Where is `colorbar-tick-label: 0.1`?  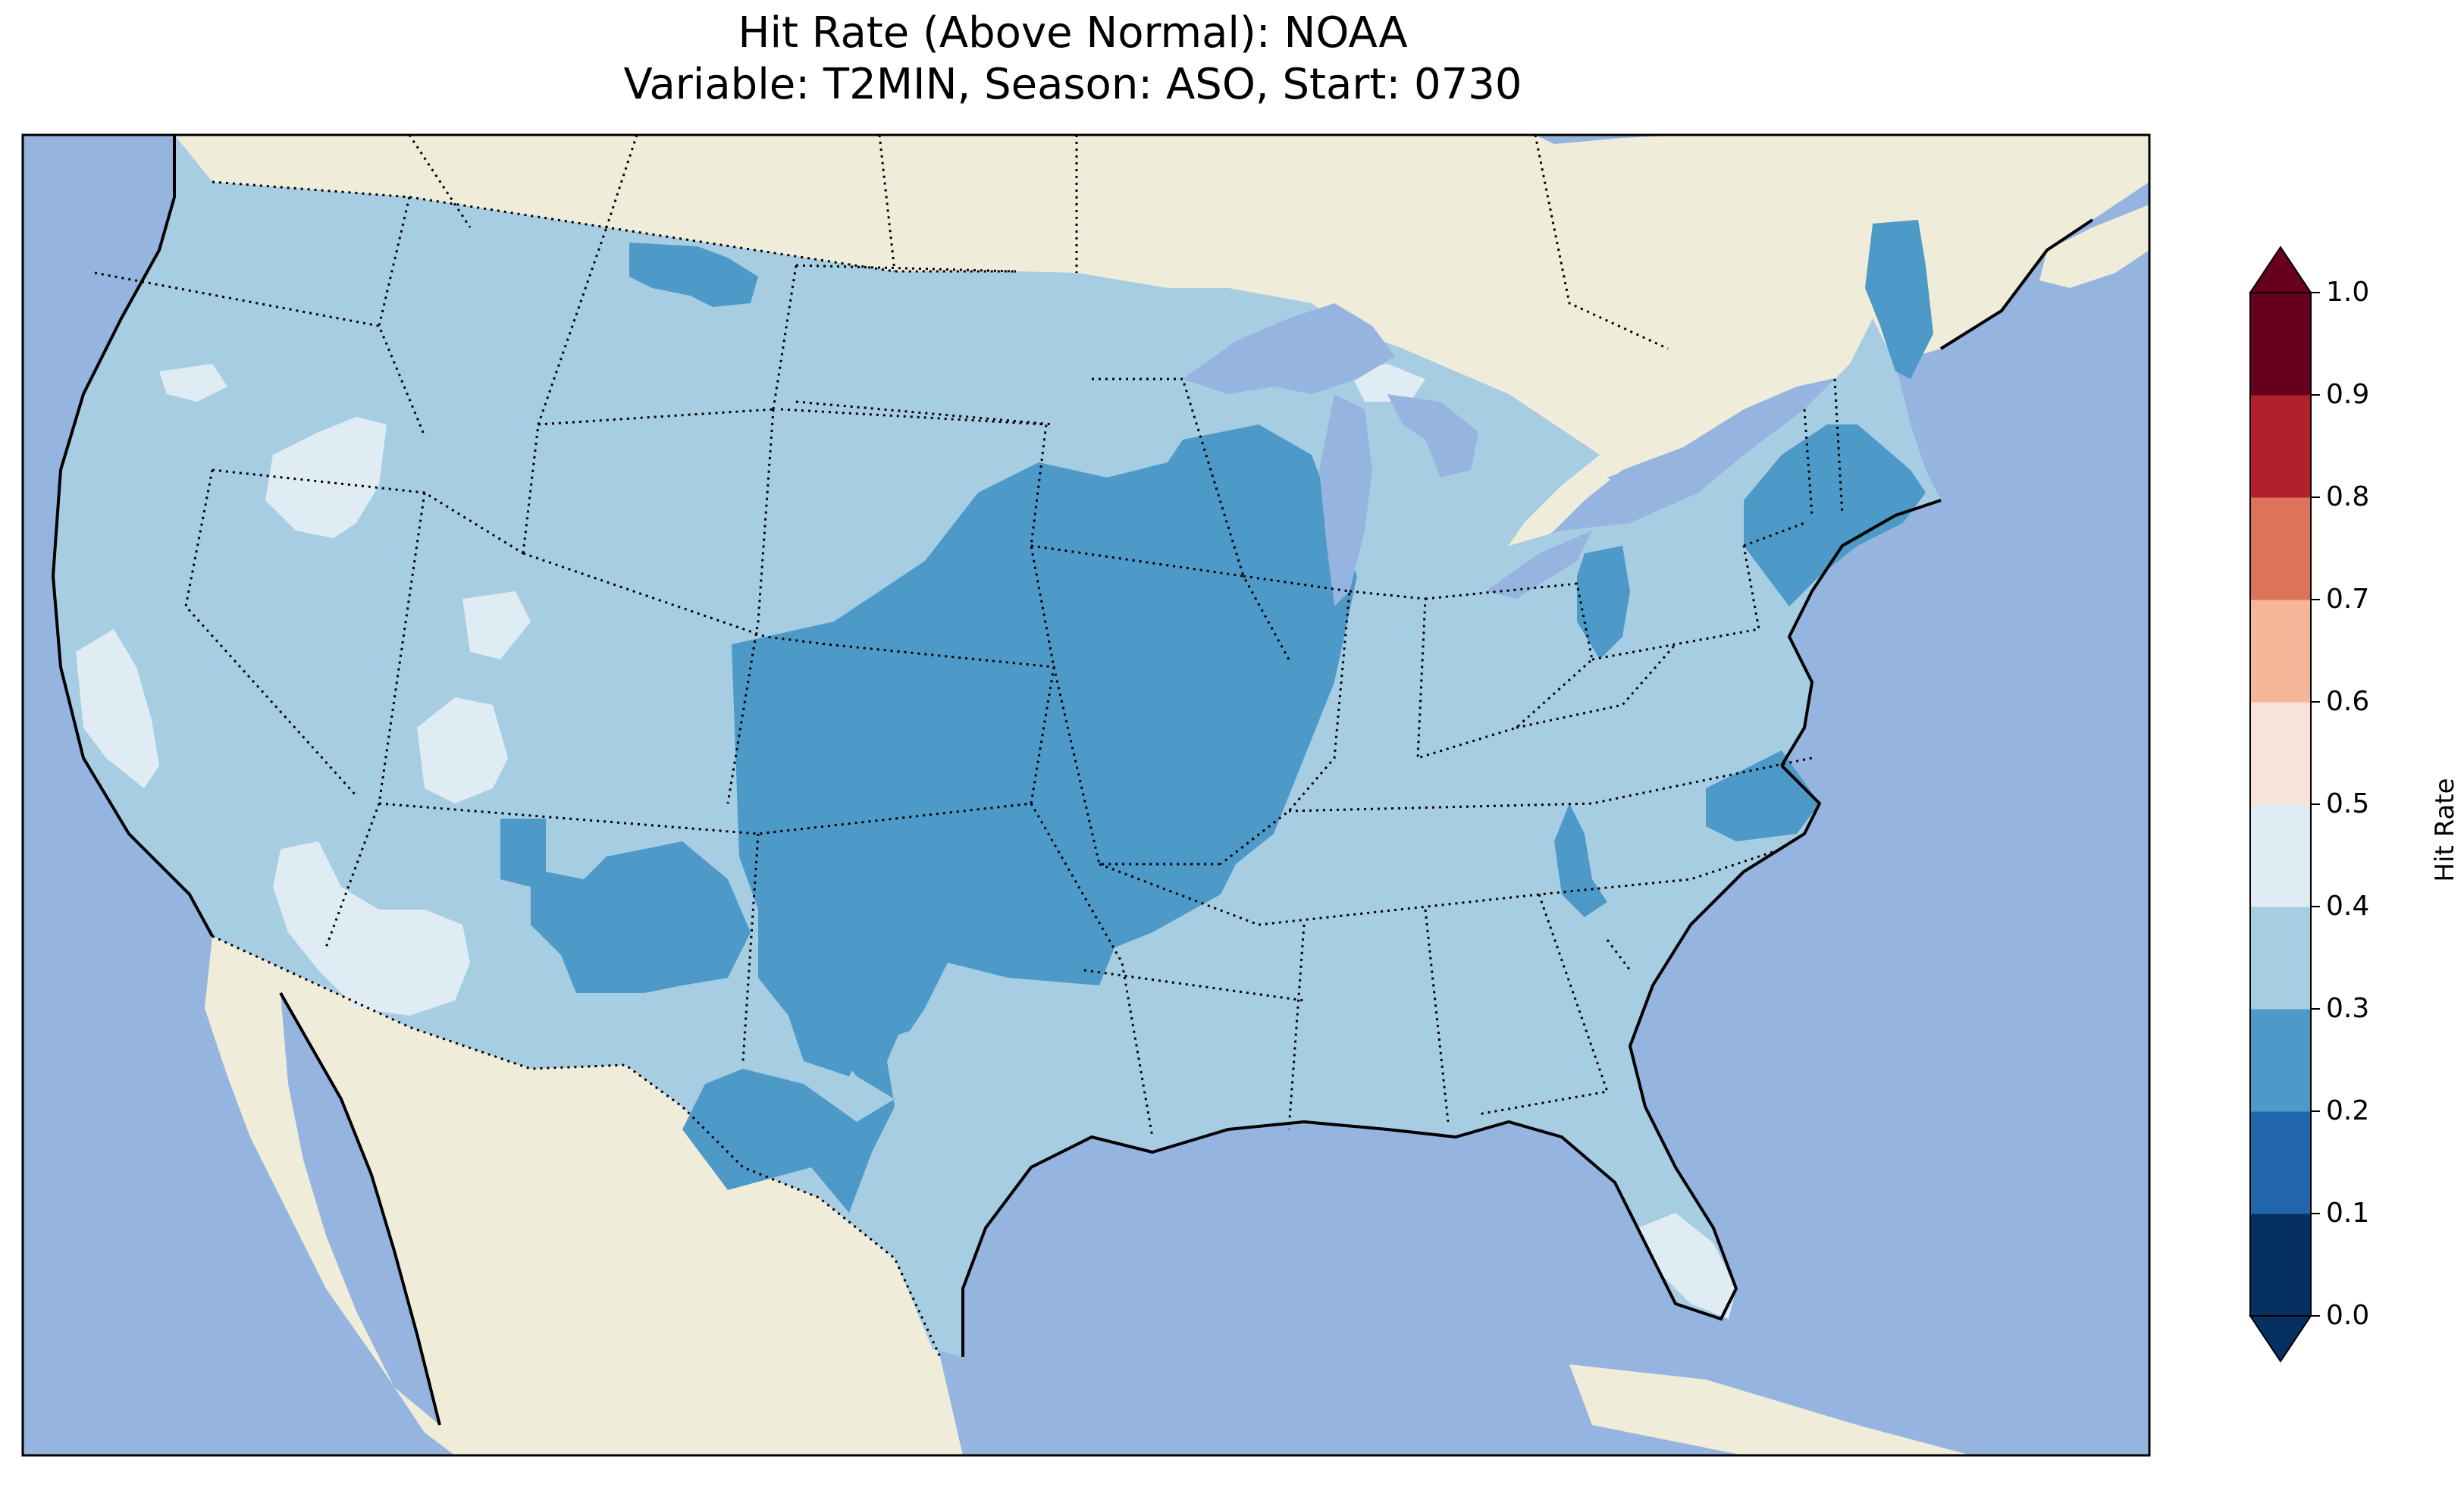 colorbar-tick-label: 0.1 is located at coordinates (2348, 1213).